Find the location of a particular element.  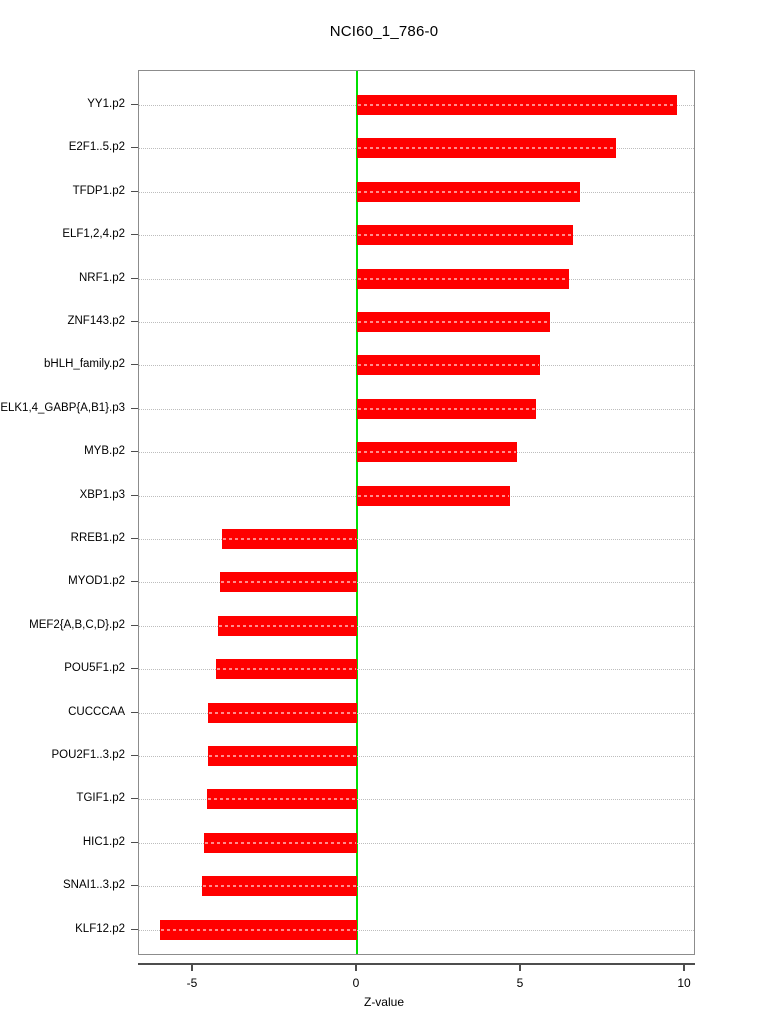

x-axis-tick-label: -5 is located at coordinates (192, 983).